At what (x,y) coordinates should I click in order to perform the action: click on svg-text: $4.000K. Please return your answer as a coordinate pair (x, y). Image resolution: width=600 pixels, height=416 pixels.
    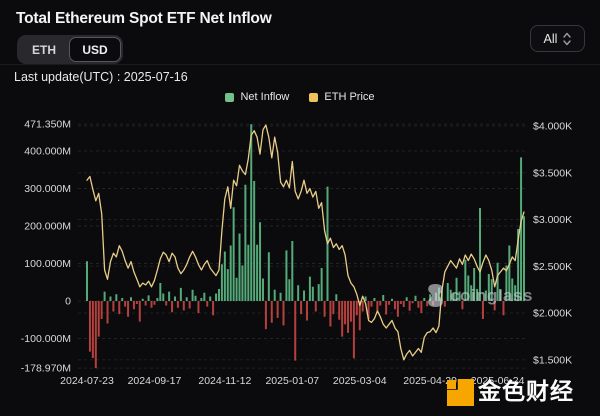
    Looking at the image, I should click on (552, 127).